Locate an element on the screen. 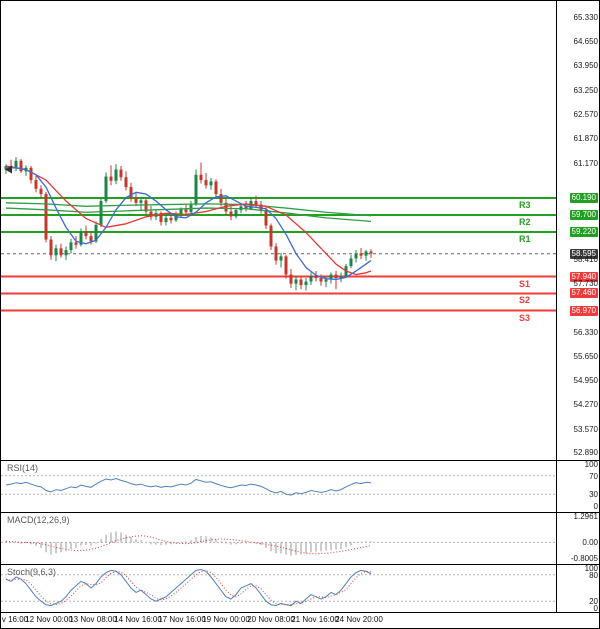  rsi-line is located at coordinates (188, 487).